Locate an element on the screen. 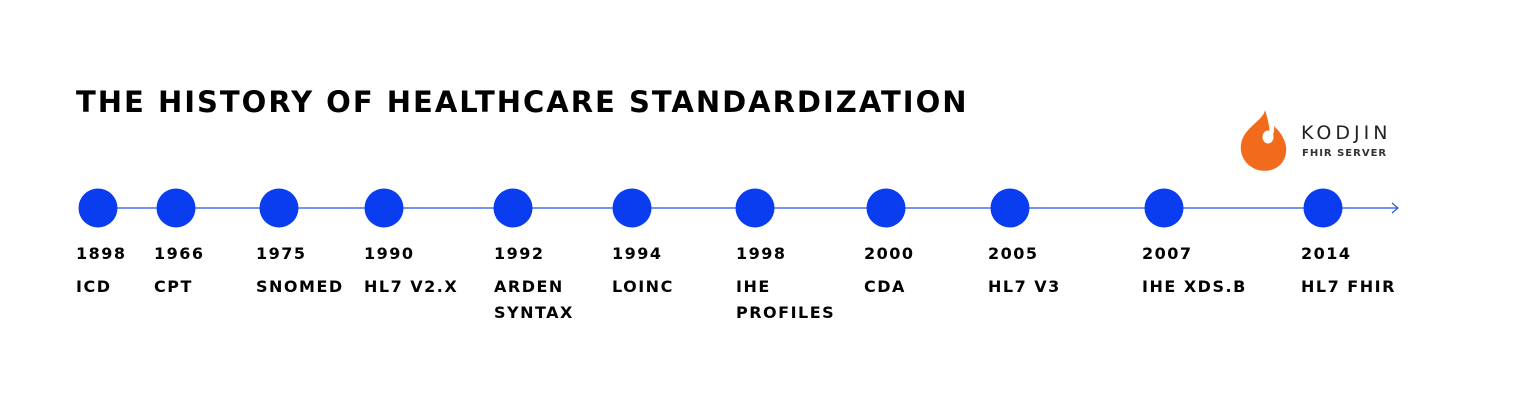  event-year: 1898 is located at coordinates (101, 253).